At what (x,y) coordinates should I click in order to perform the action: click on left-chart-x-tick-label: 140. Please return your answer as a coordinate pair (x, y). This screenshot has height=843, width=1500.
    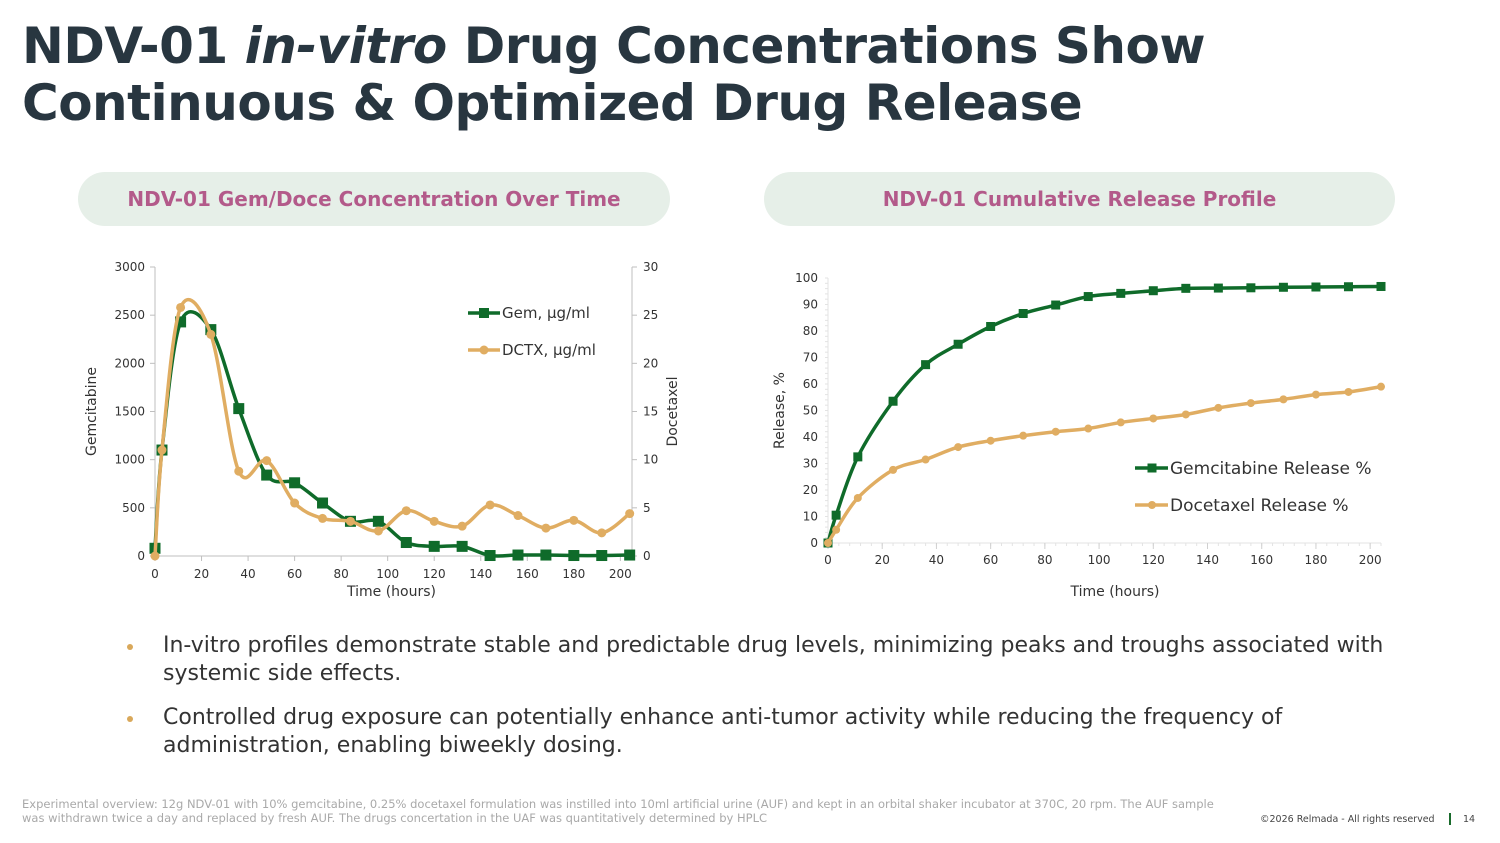
    Looking at the image, I should click on (480, 574).